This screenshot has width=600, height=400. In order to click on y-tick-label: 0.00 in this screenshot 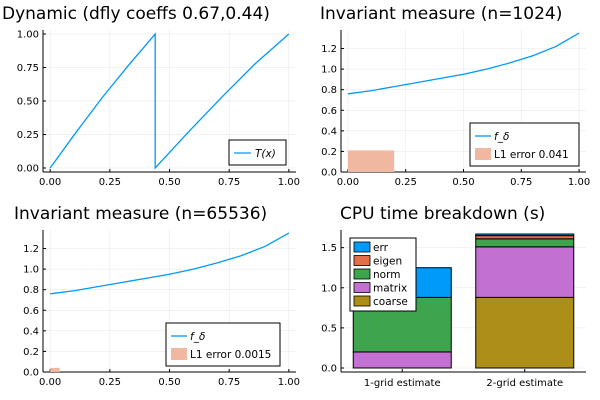, I will do `click(28, 168)`.